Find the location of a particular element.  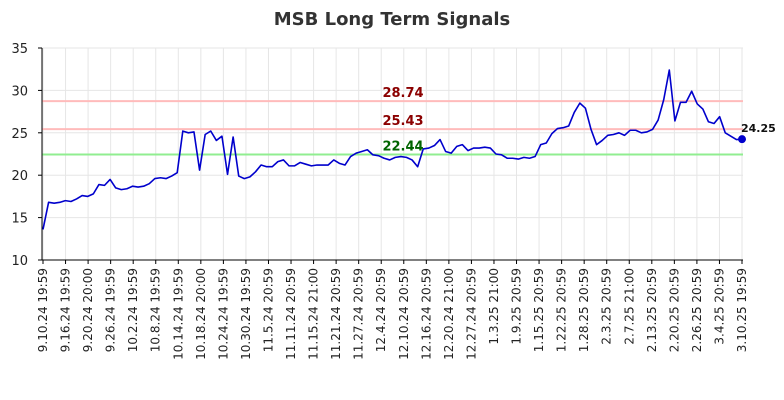

x-tick-label: 10.30.24 19:59 is located at coordinates (246, 314).